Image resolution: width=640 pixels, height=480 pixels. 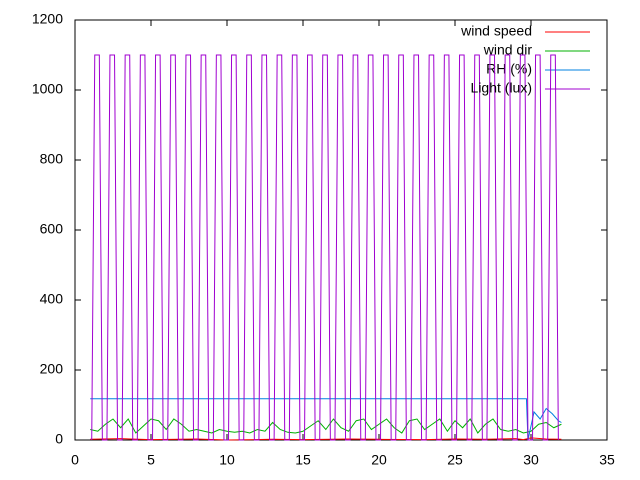 I want to click on x-tick-label: 30, so click(x=531, y=460).